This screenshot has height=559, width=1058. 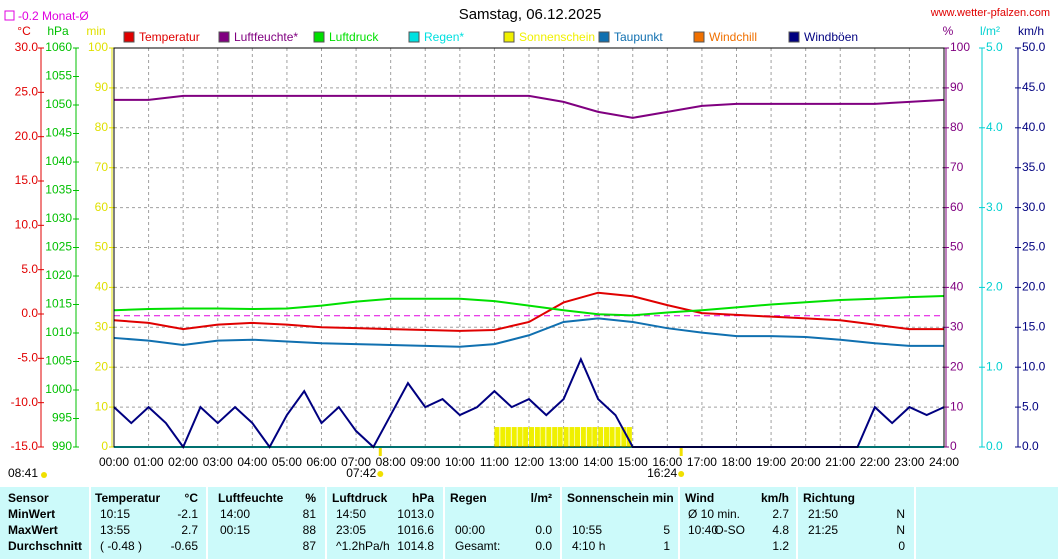 I want to click on y-tick-label: 90, so click(x=102, y=87).